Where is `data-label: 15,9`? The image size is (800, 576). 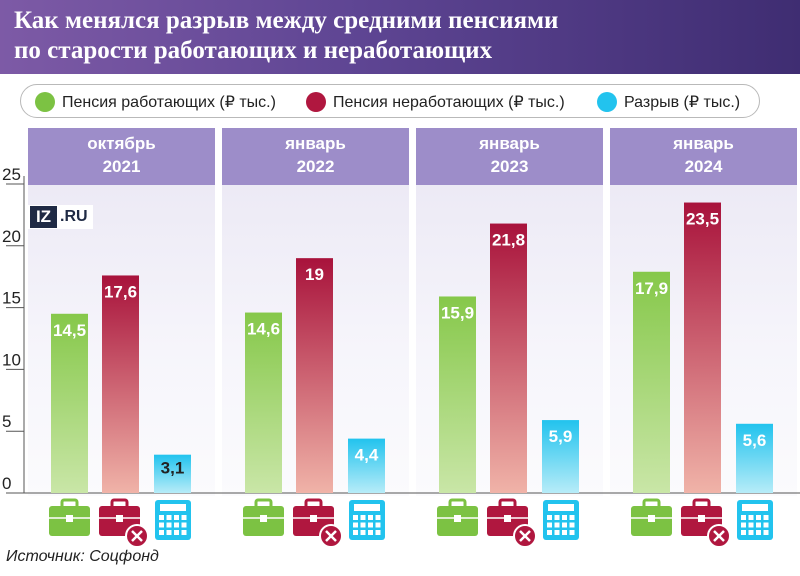
data-label: 15,9 is located at coordinates (457, 312).